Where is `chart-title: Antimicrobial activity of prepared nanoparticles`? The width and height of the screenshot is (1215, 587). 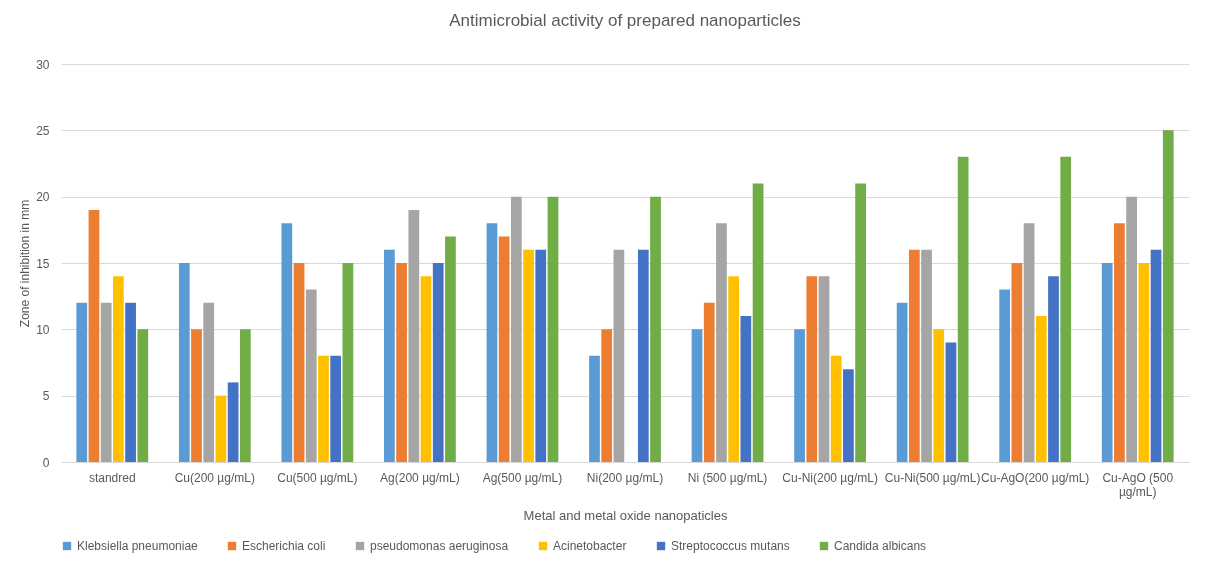
chart-title: Antimicrobial activity of prepared nanoparticles is located at coordinates (625, 20).